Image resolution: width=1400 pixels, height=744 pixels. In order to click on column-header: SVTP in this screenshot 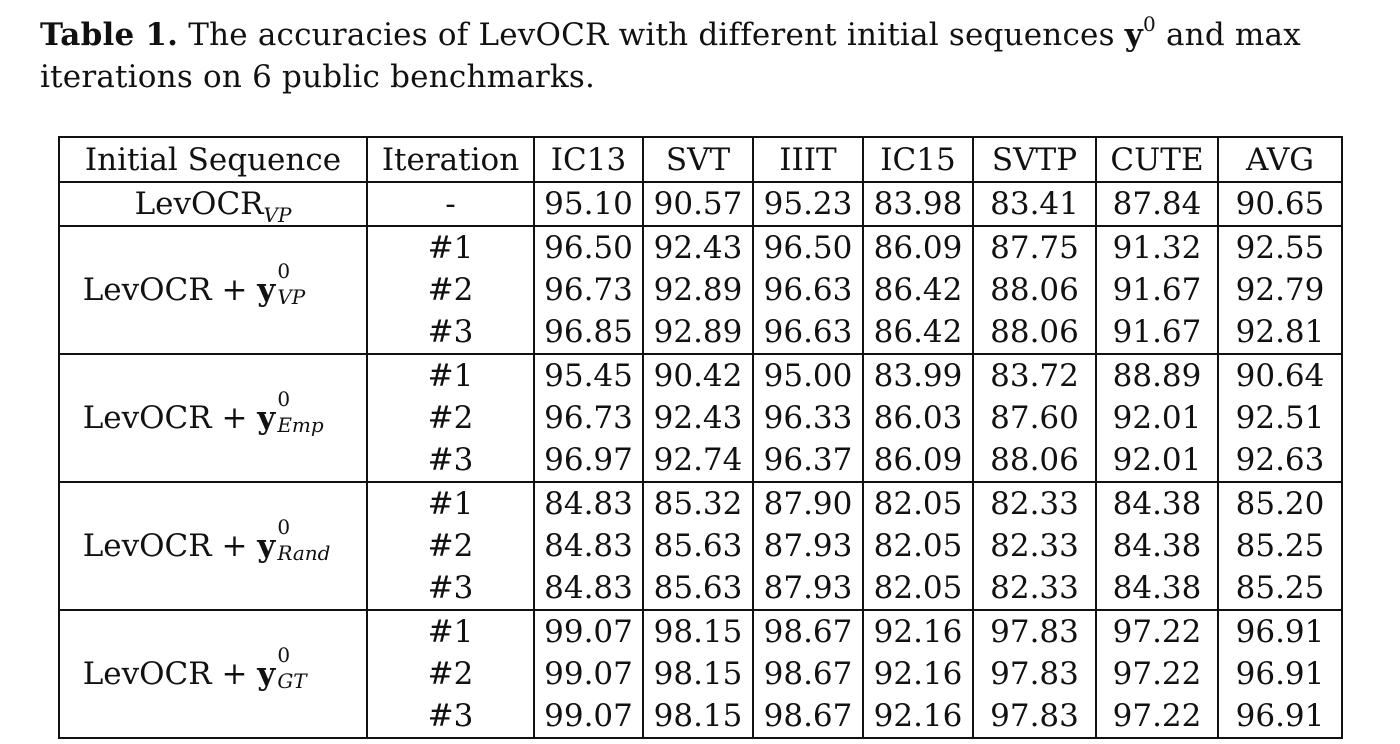, I will do `click(1034, 159)`.